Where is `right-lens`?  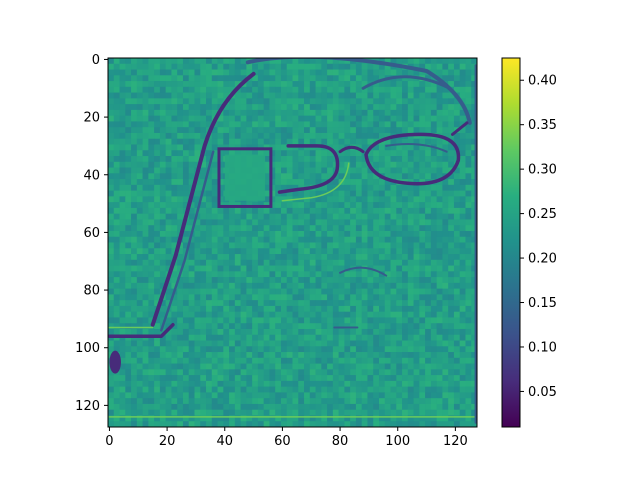
right-lens is located at coordinates (412, 159).